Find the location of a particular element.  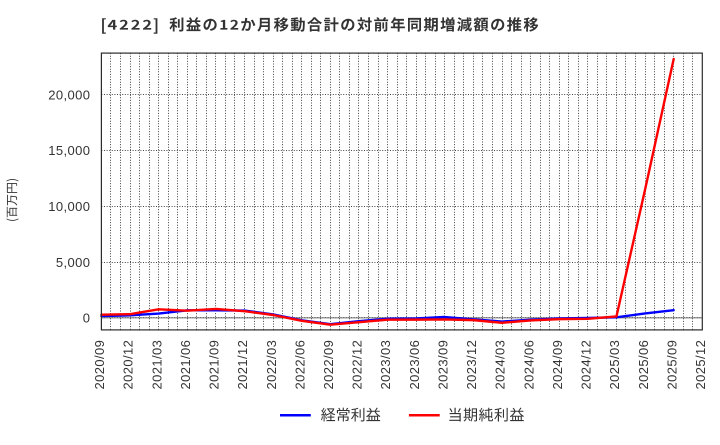

svg-text: 2024/12 is located at coordinates (586, 365).